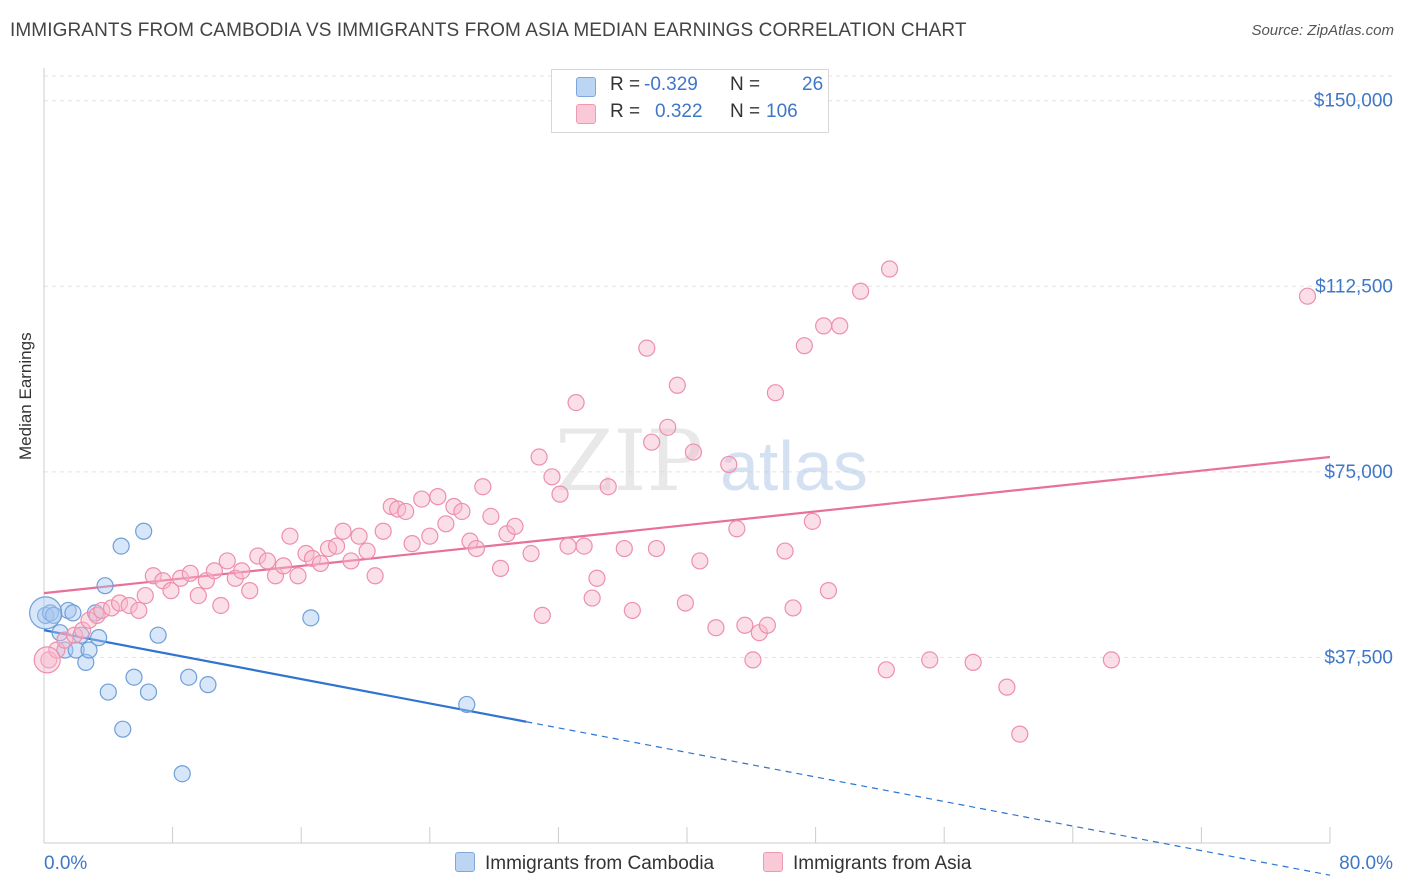 This screenshot has height=892, width=1406. I want to click on watermark-atlas: atlas, so click(794, 466).